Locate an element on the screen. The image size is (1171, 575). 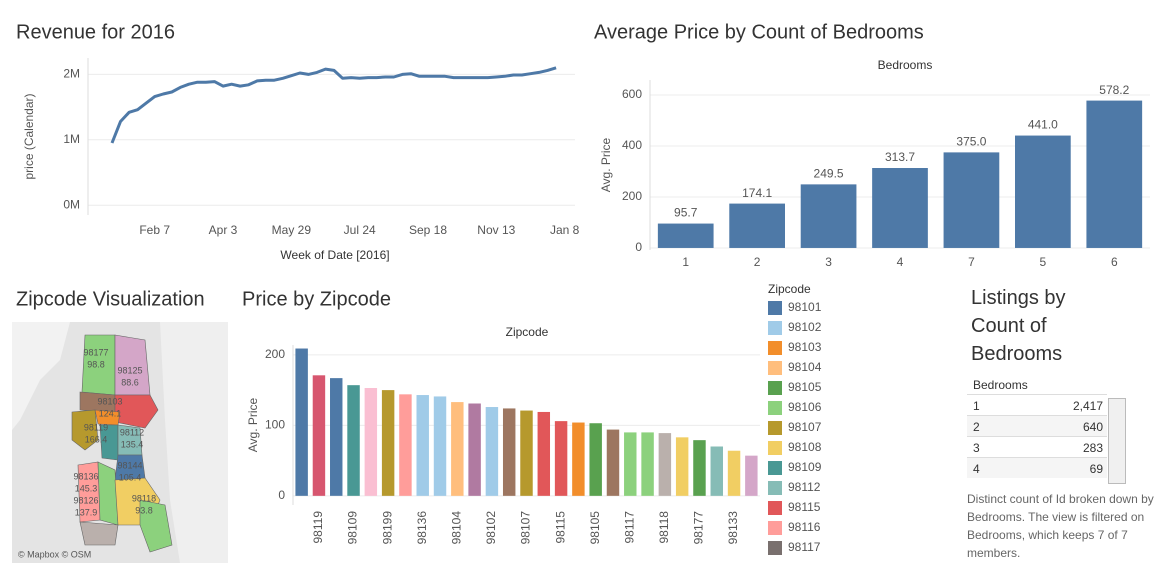
x-tick-label: 4 is located at coordinates (900, 262).